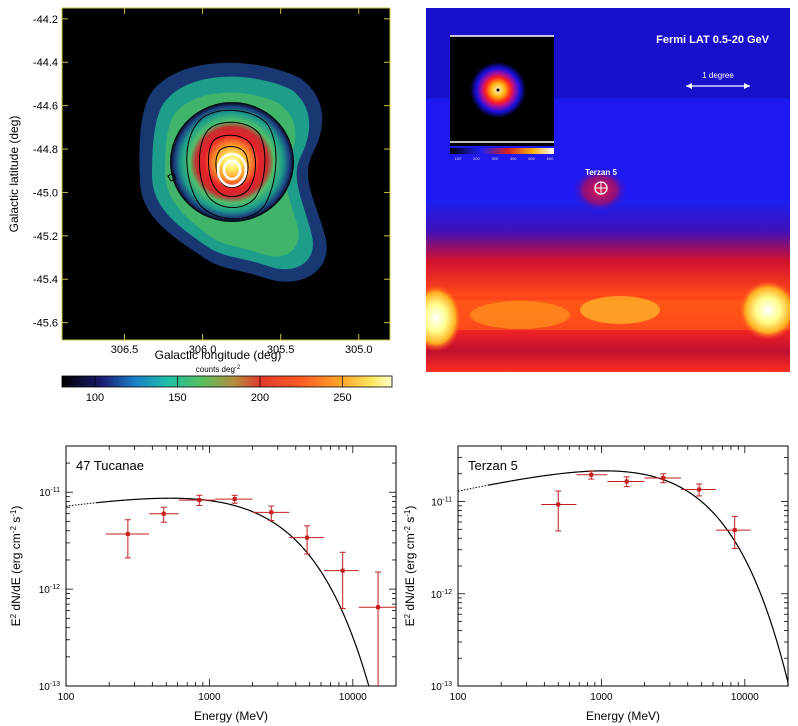  Describe the element at coordinates (493, 465) in the screenshot. I see `br-title: Terzan 5` at that location.